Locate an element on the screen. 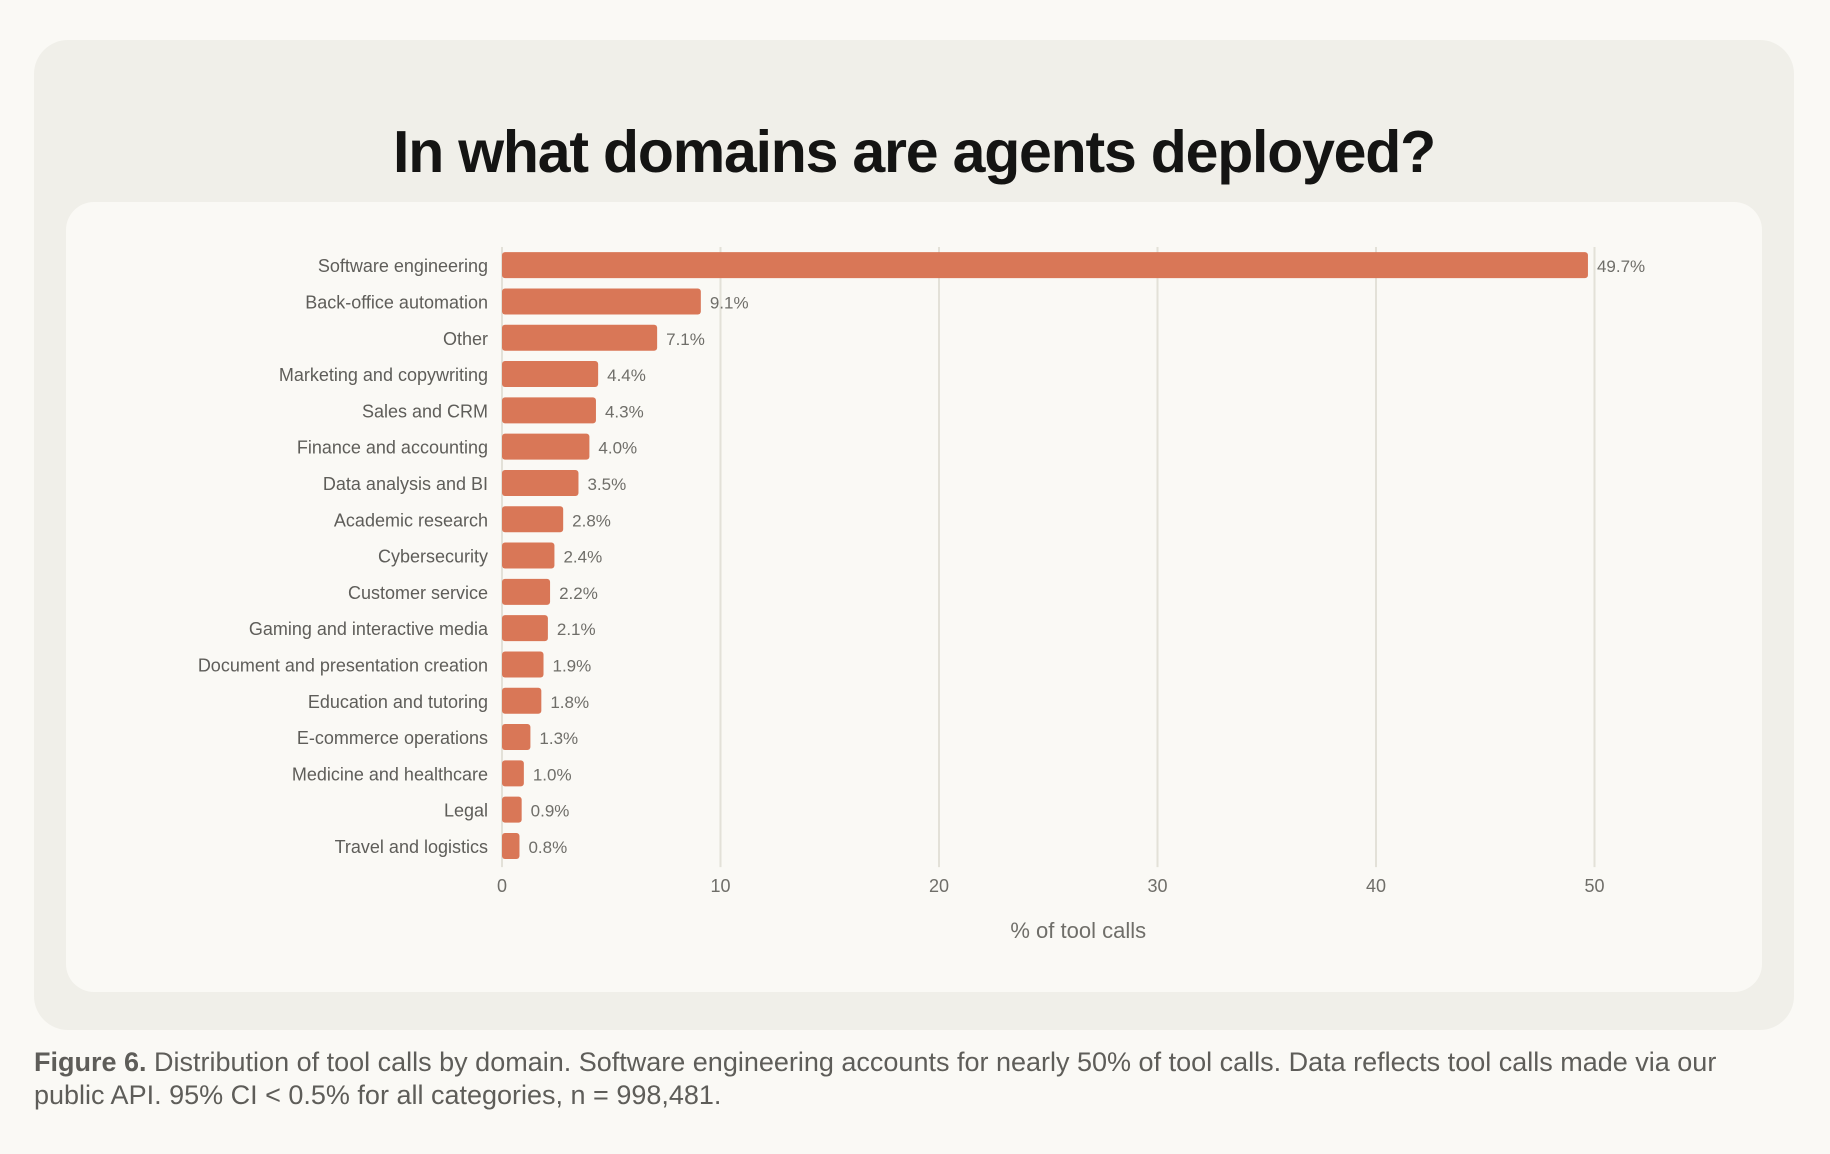 Image resolution: width=1830 pixels, height=1154 pixels. chart-title: In what domains are agents deployed? is located at coordinates (914, 152).